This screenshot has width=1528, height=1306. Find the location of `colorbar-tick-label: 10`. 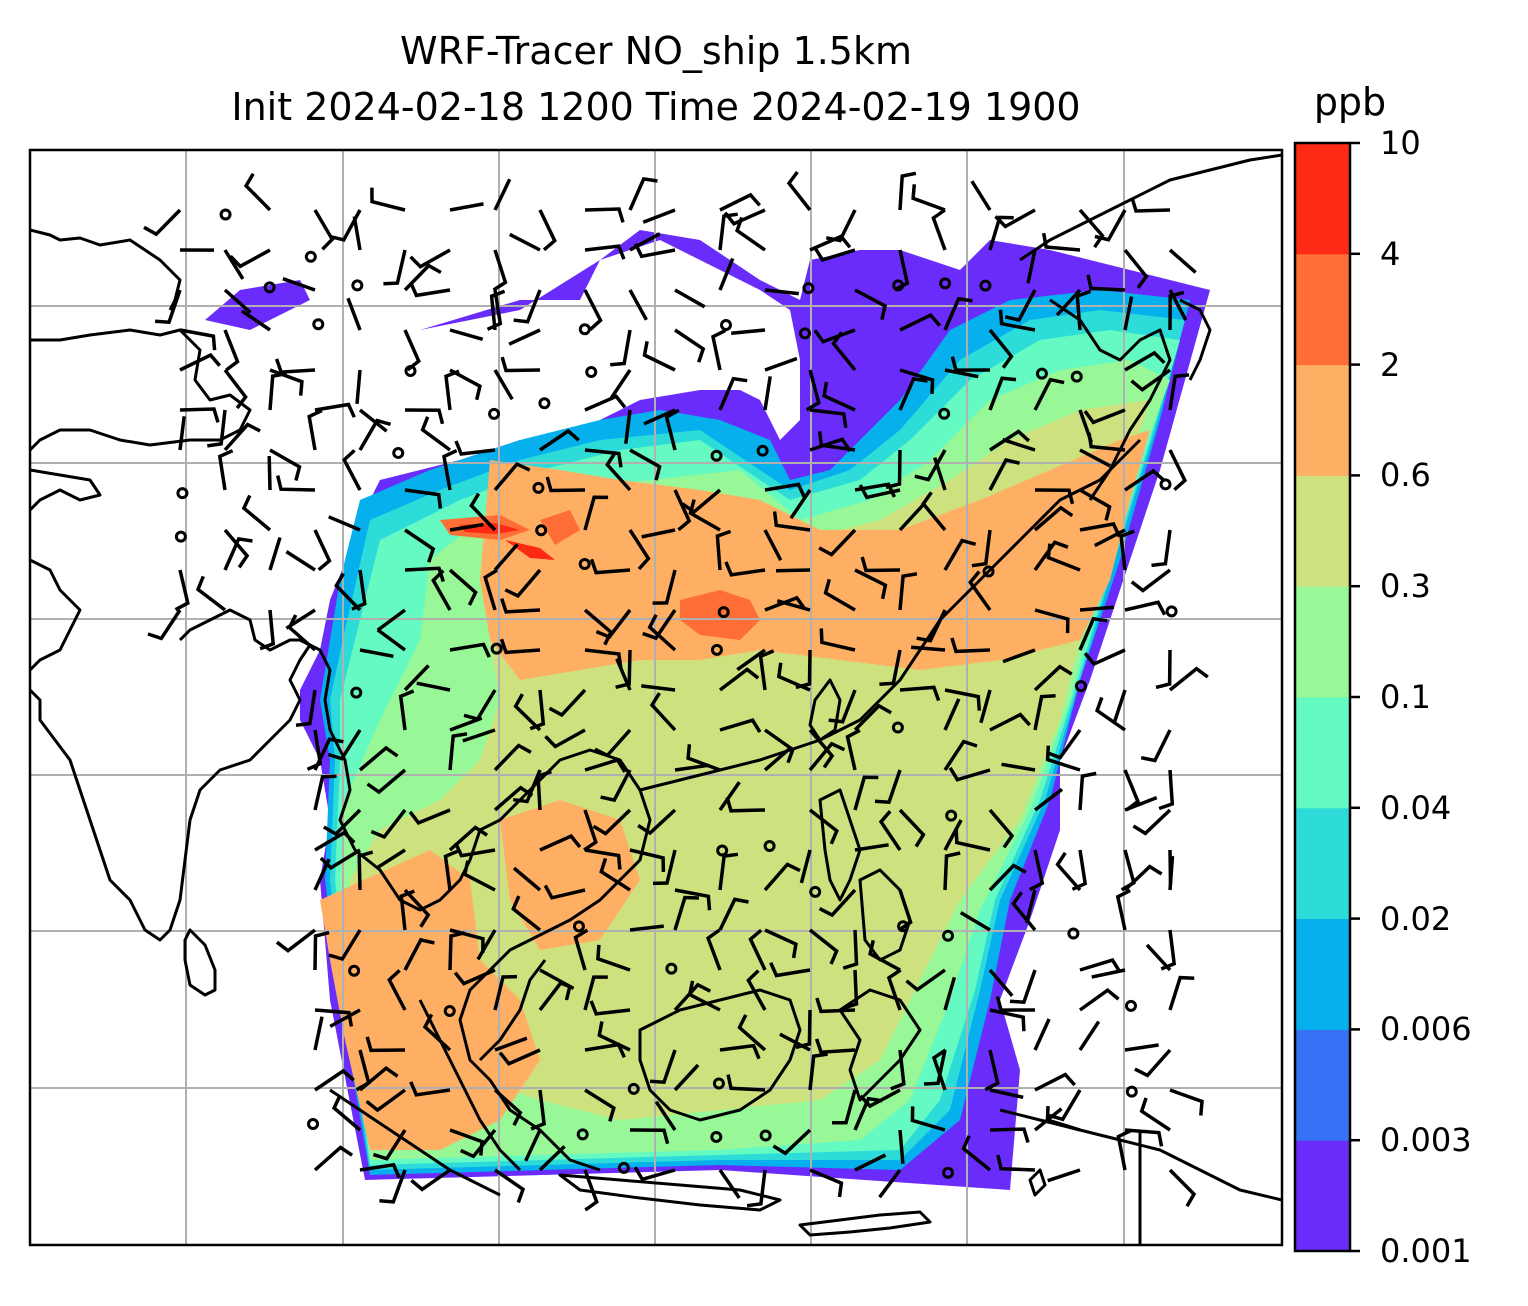

colorbar-tick-label: 10 is located at coordinates (1400, 143).